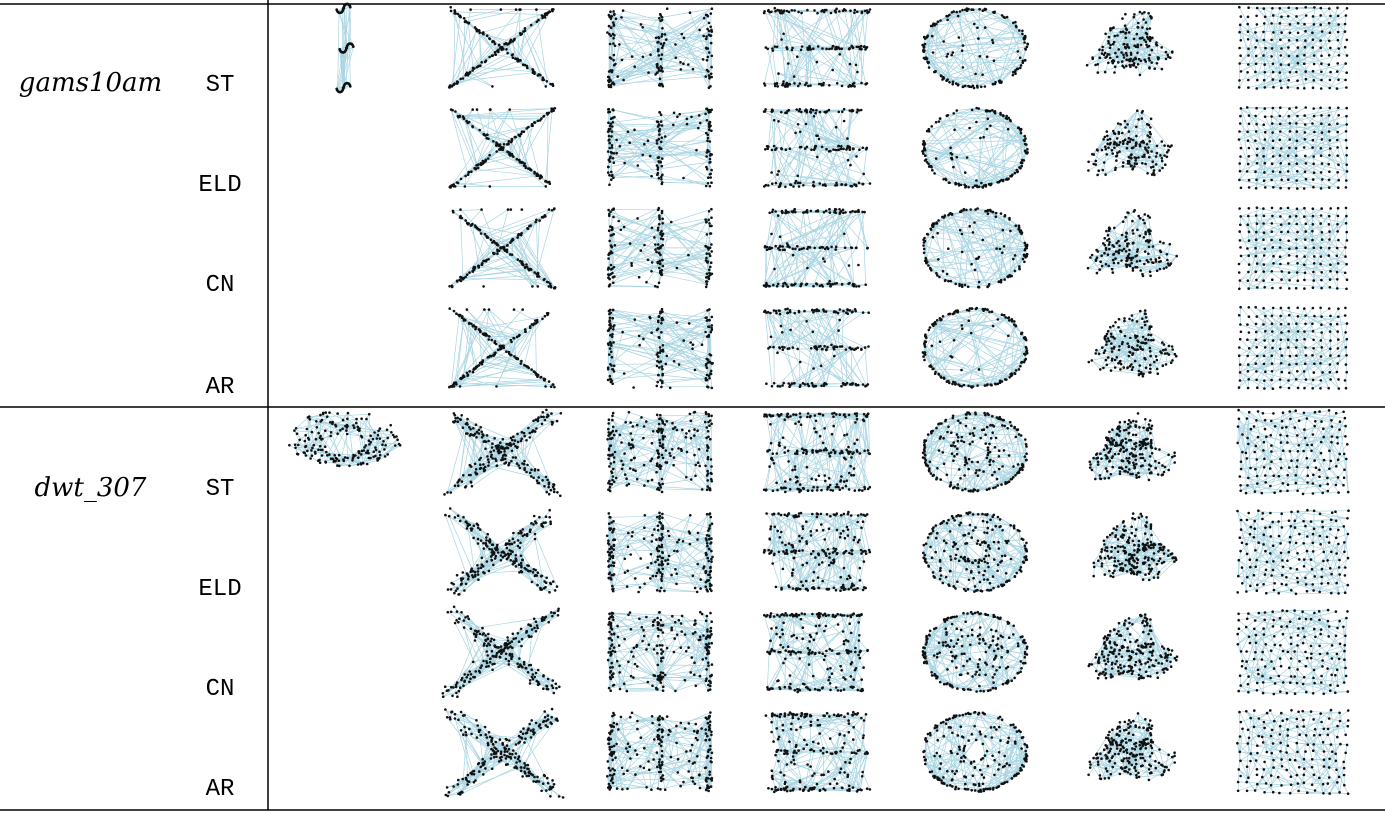 The image size is (1385, 815). I want to click on dataset-label-dwt-307: dwt_307, so click(90, 488).